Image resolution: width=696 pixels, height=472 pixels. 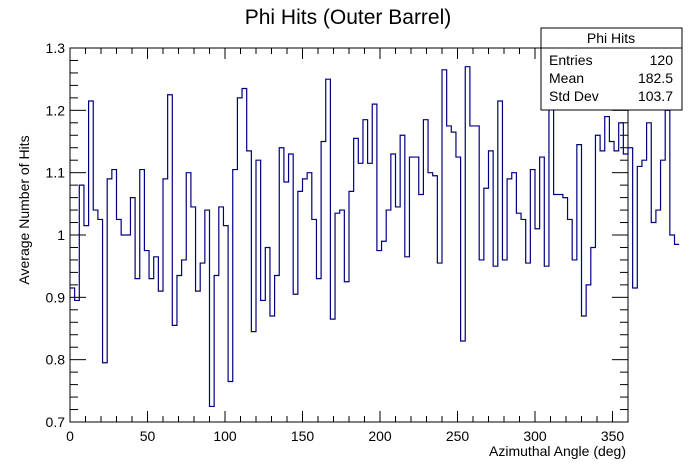 I want to click on chart-title: Phi Hits (Outer Barrel), so click(x=348, y=17).